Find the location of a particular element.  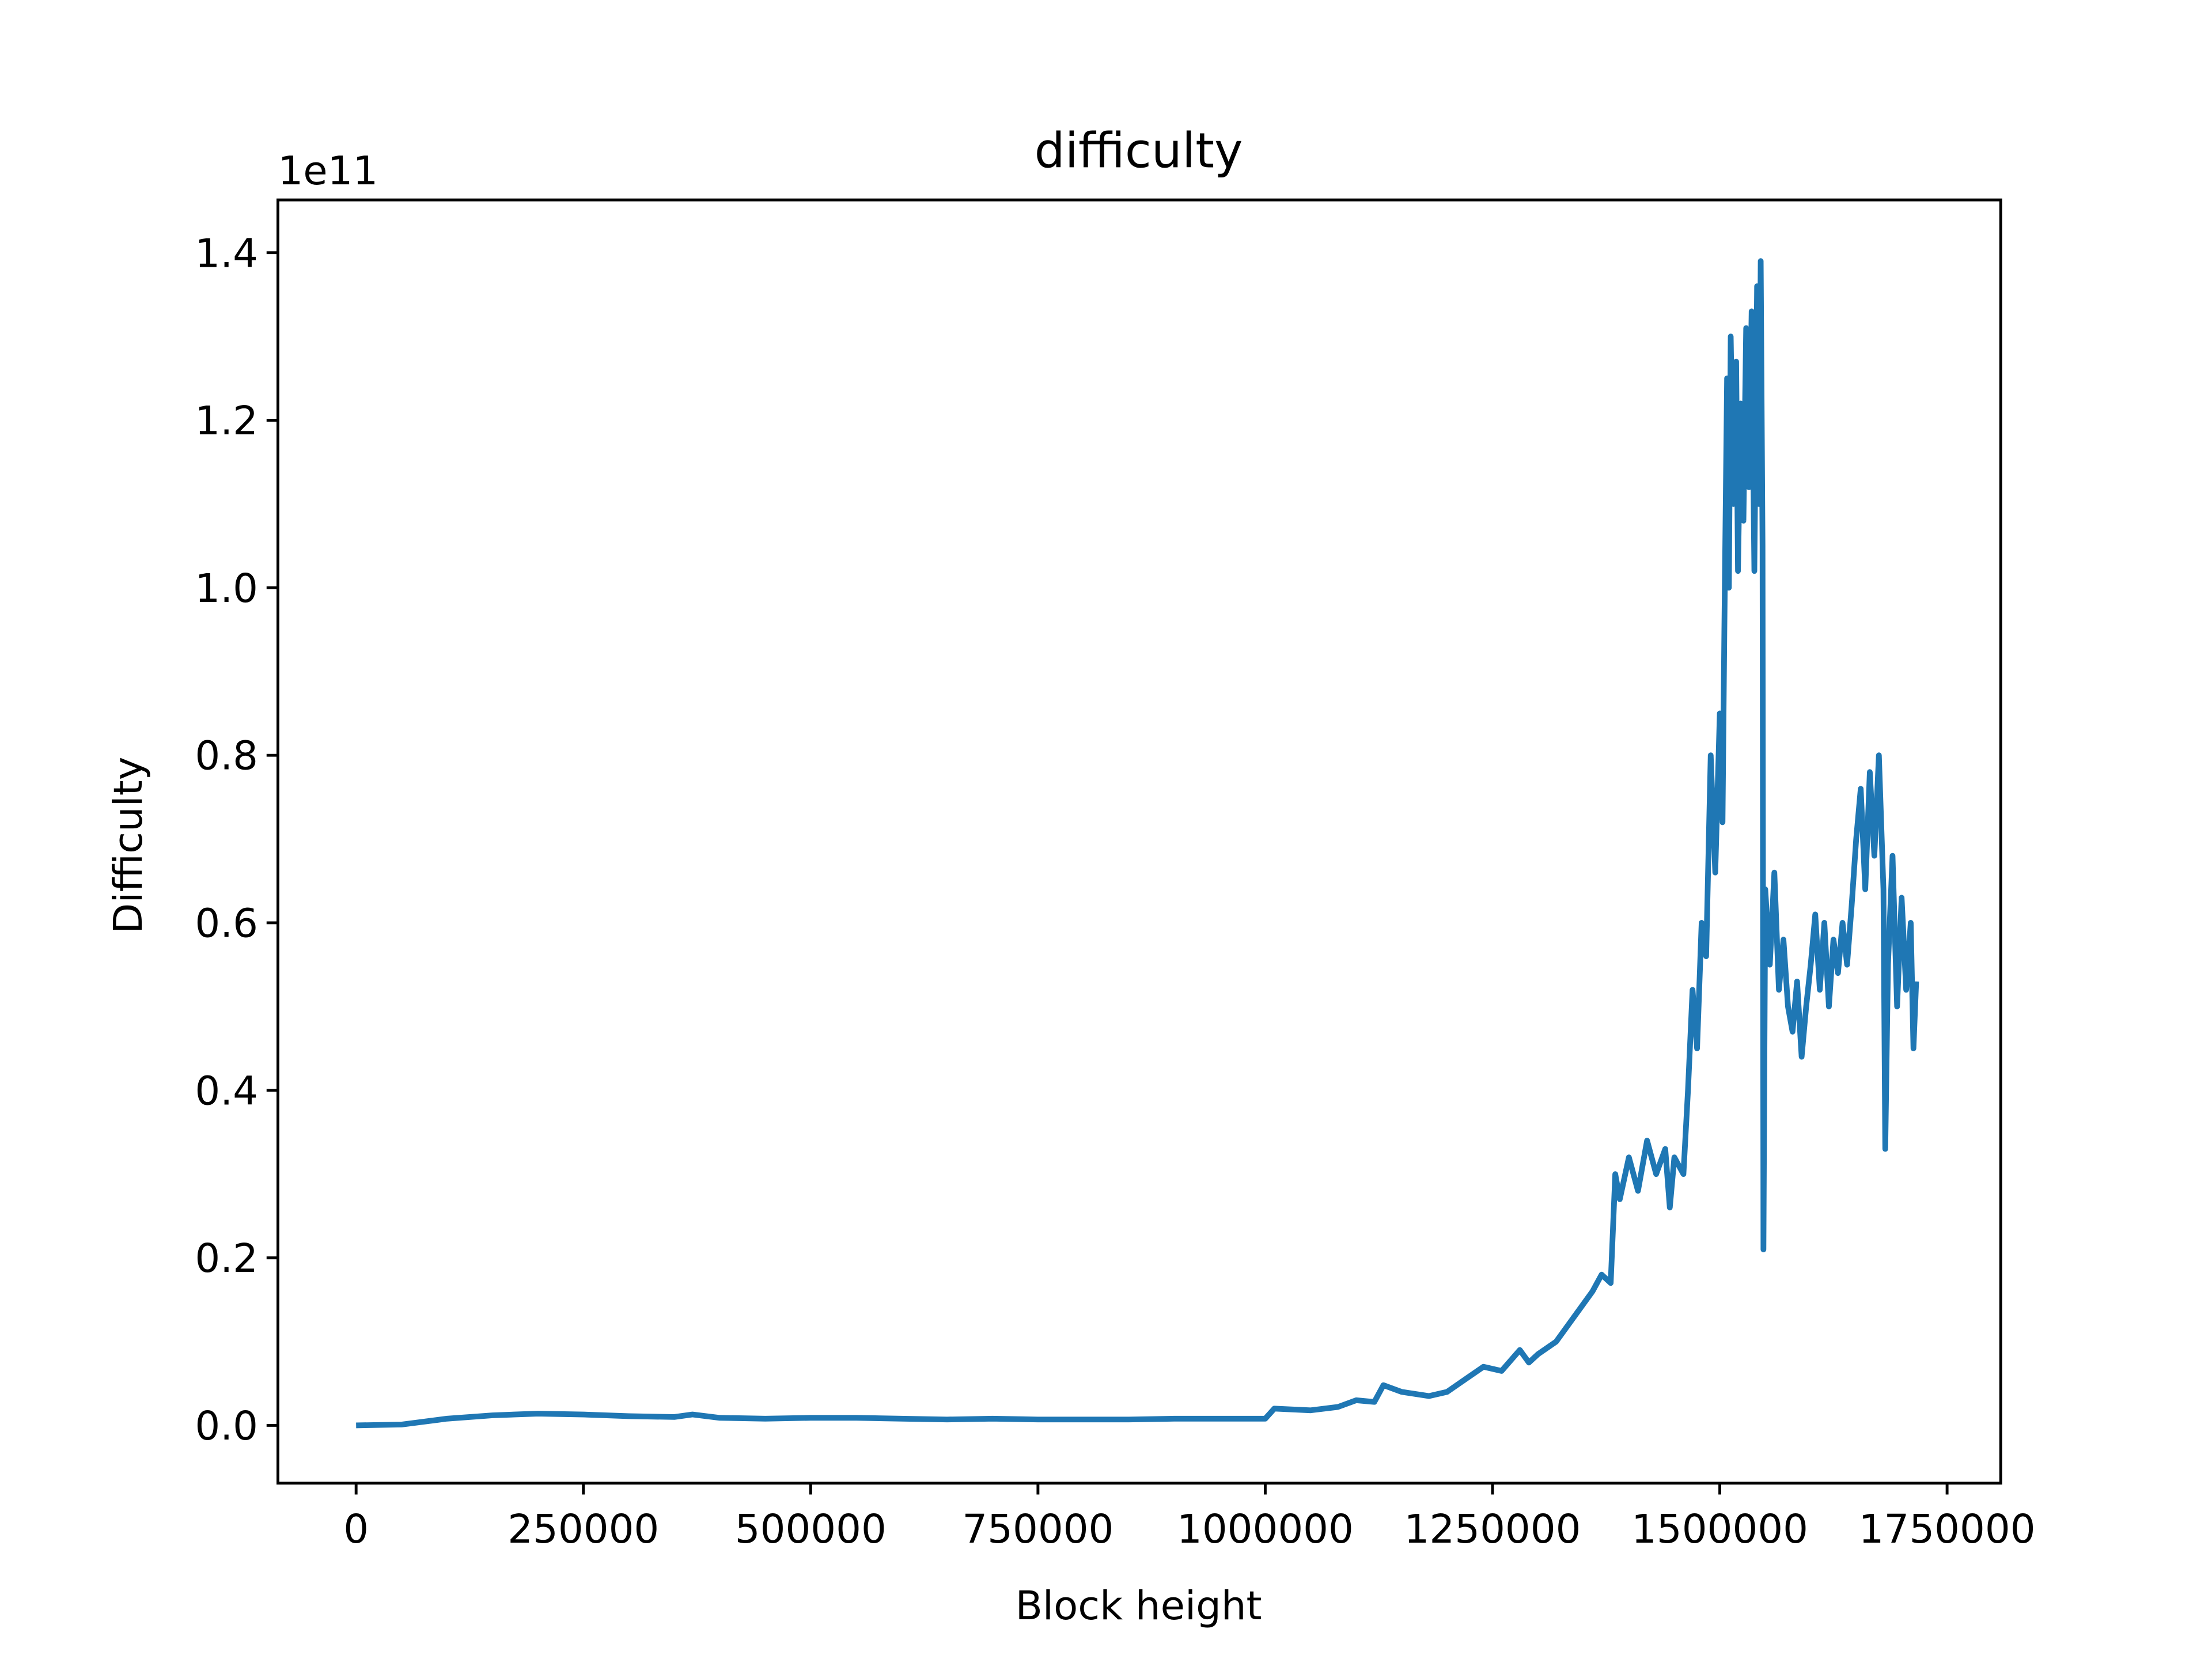

y-tick-label: 0.2 is located at coordinates (226, 1259).